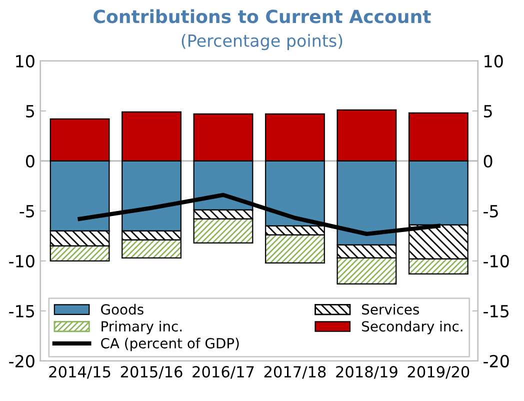 The height and width of the screenshot is (401, 524). I want to click on y-tick-label: 10, so click(25, 61).